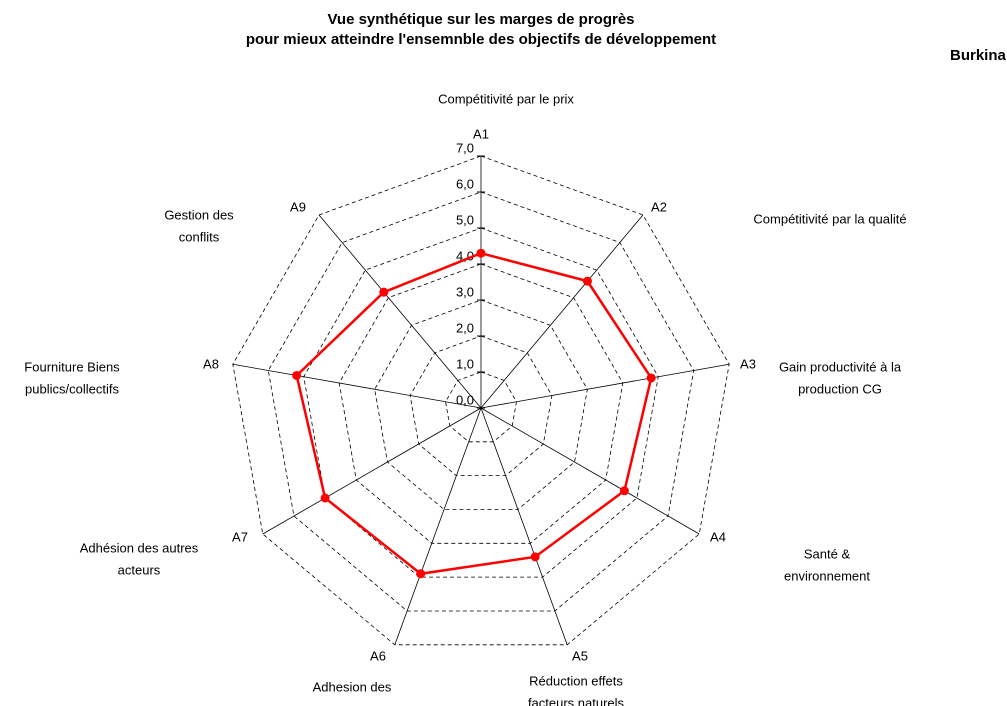 This screenshot has width=1007, height=706. I want to click on y-tick-label: 6,0, so click(465, 183).